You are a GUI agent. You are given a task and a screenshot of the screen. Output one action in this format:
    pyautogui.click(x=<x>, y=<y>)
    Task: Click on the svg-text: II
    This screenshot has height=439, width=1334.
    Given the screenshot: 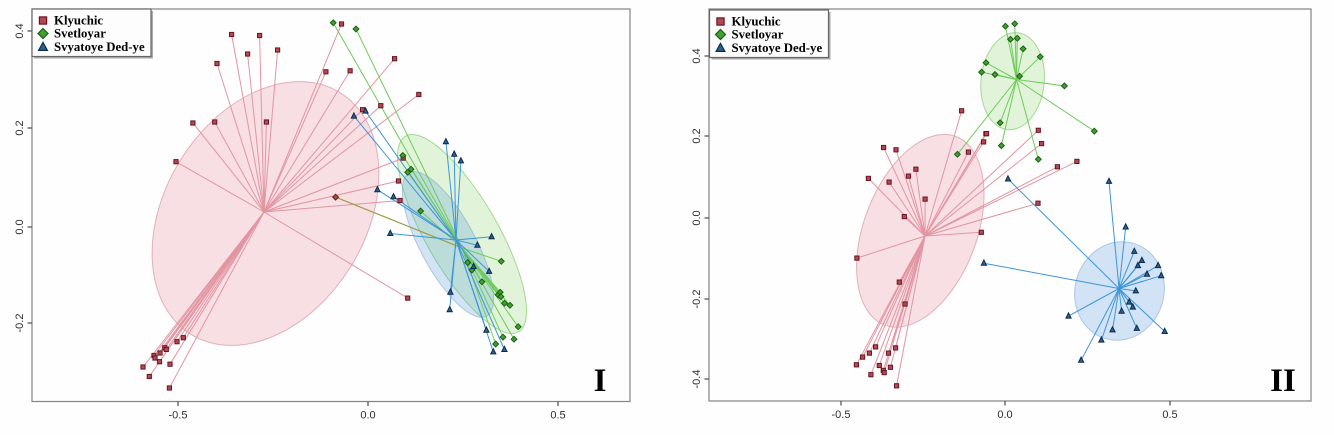 What is the action you would take?
    pyautogui.click(x=1283, y=381)
    